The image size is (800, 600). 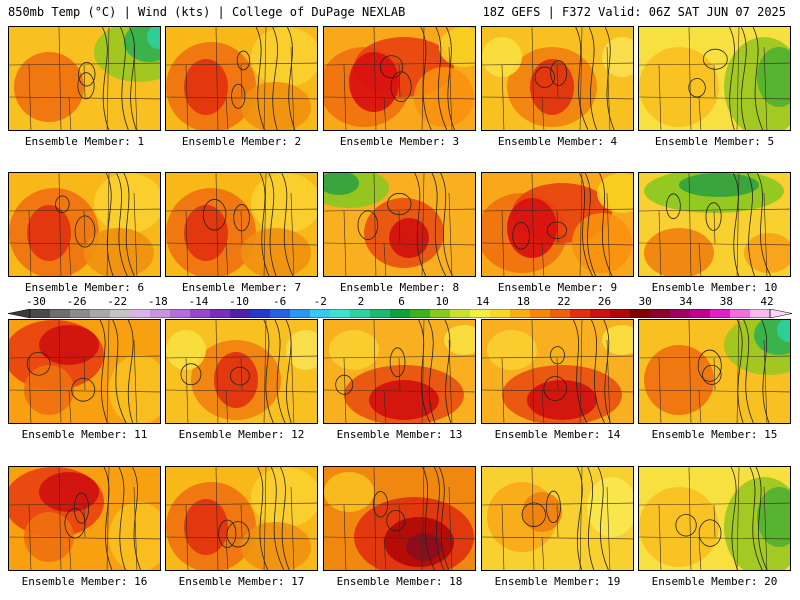 What do you see at coordinates (239, 301) in the screenshot?
I see `colorbar-tick-label: -10` at bounding box center [239, 301].